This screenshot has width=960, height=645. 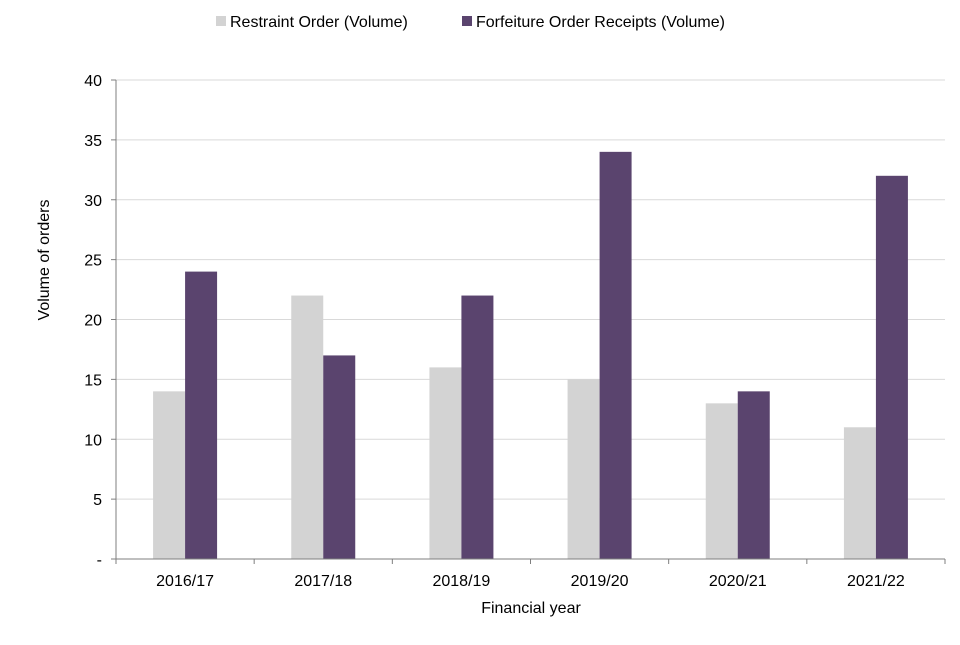 What do you see at coordinates (93, 321) in the screenshot?
I see `y-tick-label: 20` at bounding box center [93, 321].